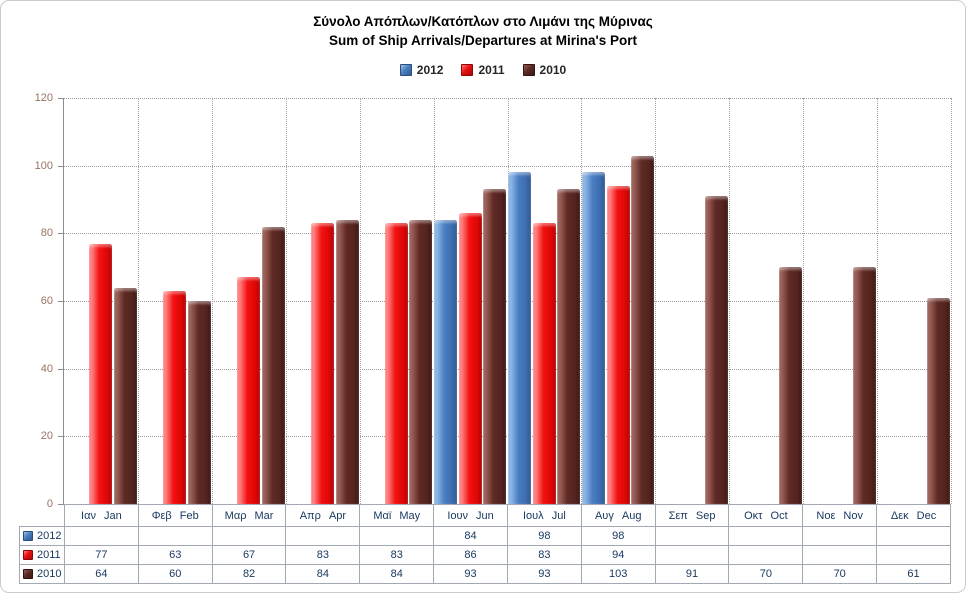 Image resolution: width=966 pixels, height=593 pixels. Describe the element at coordinates (692, 515) in the screenshot. I see `table-header-sep: Σεπ Sep` at that location.